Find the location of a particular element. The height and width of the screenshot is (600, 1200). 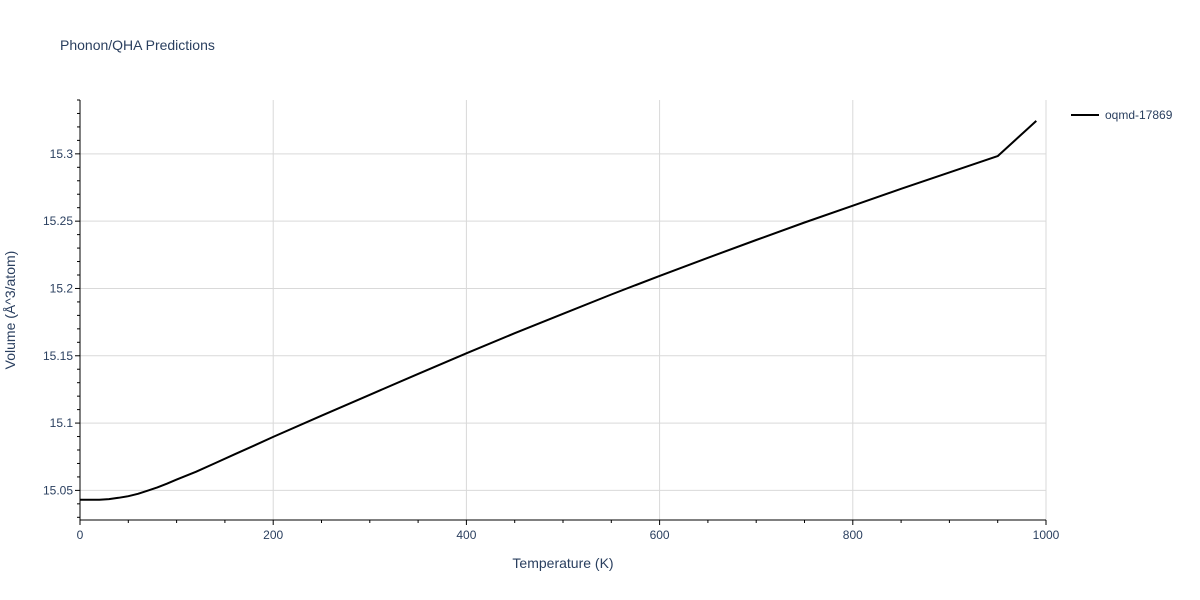

y-tick-label: 15.1 is located at coordinates (62, 423).